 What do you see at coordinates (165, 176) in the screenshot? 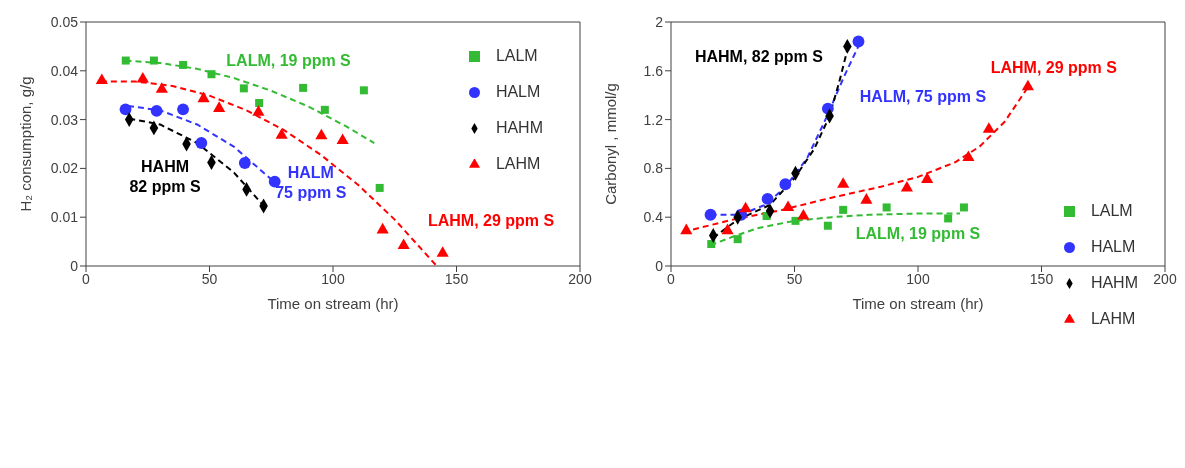
I see `series-label: HAHM 82 ppm S` at bounding box center [165, 176].